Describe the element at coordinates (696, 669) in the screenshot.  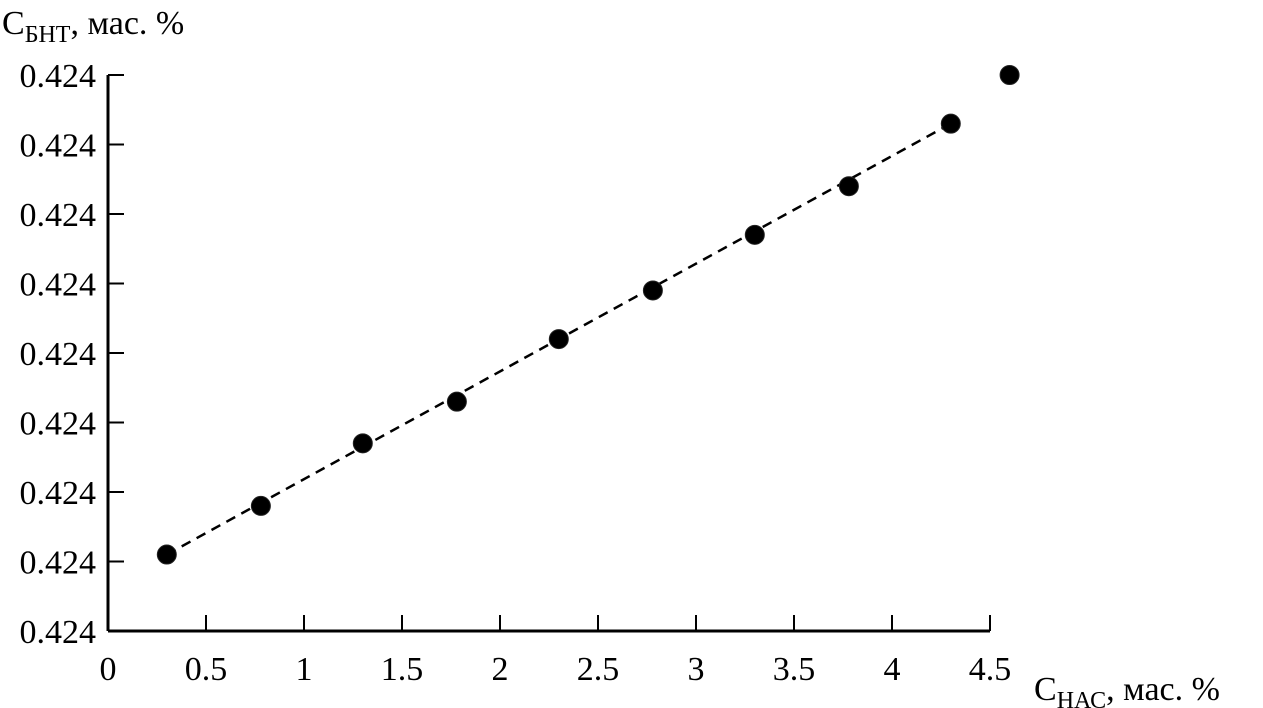
I see `x-tick-label: 3` at that location.